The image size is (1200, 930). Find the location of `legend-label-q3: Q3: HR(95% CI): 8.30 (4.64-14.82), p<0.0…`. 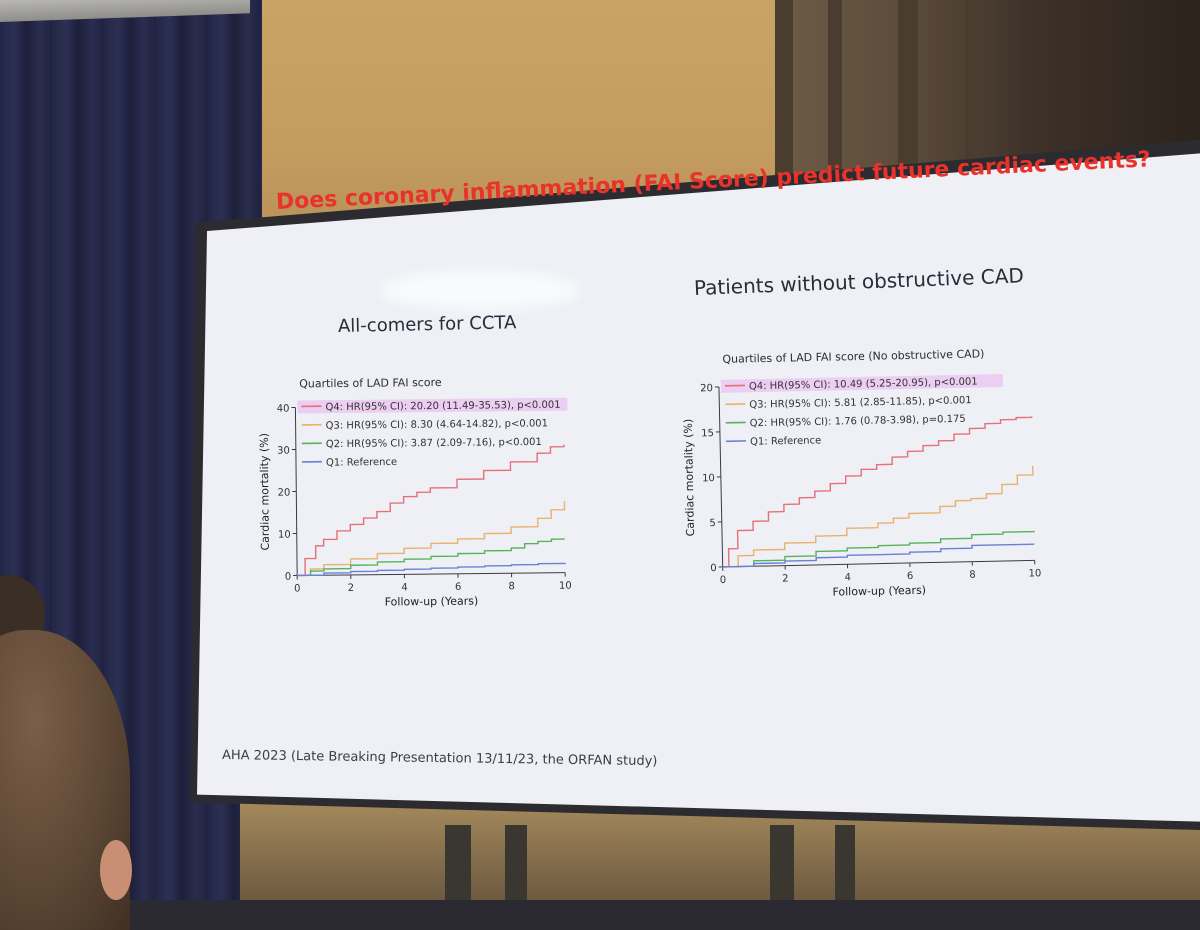

legend-label-q3: Q3: HR(95% CI): 8.30 (4.64-14.82), p<0.0… is located at coordinates (437, 424).